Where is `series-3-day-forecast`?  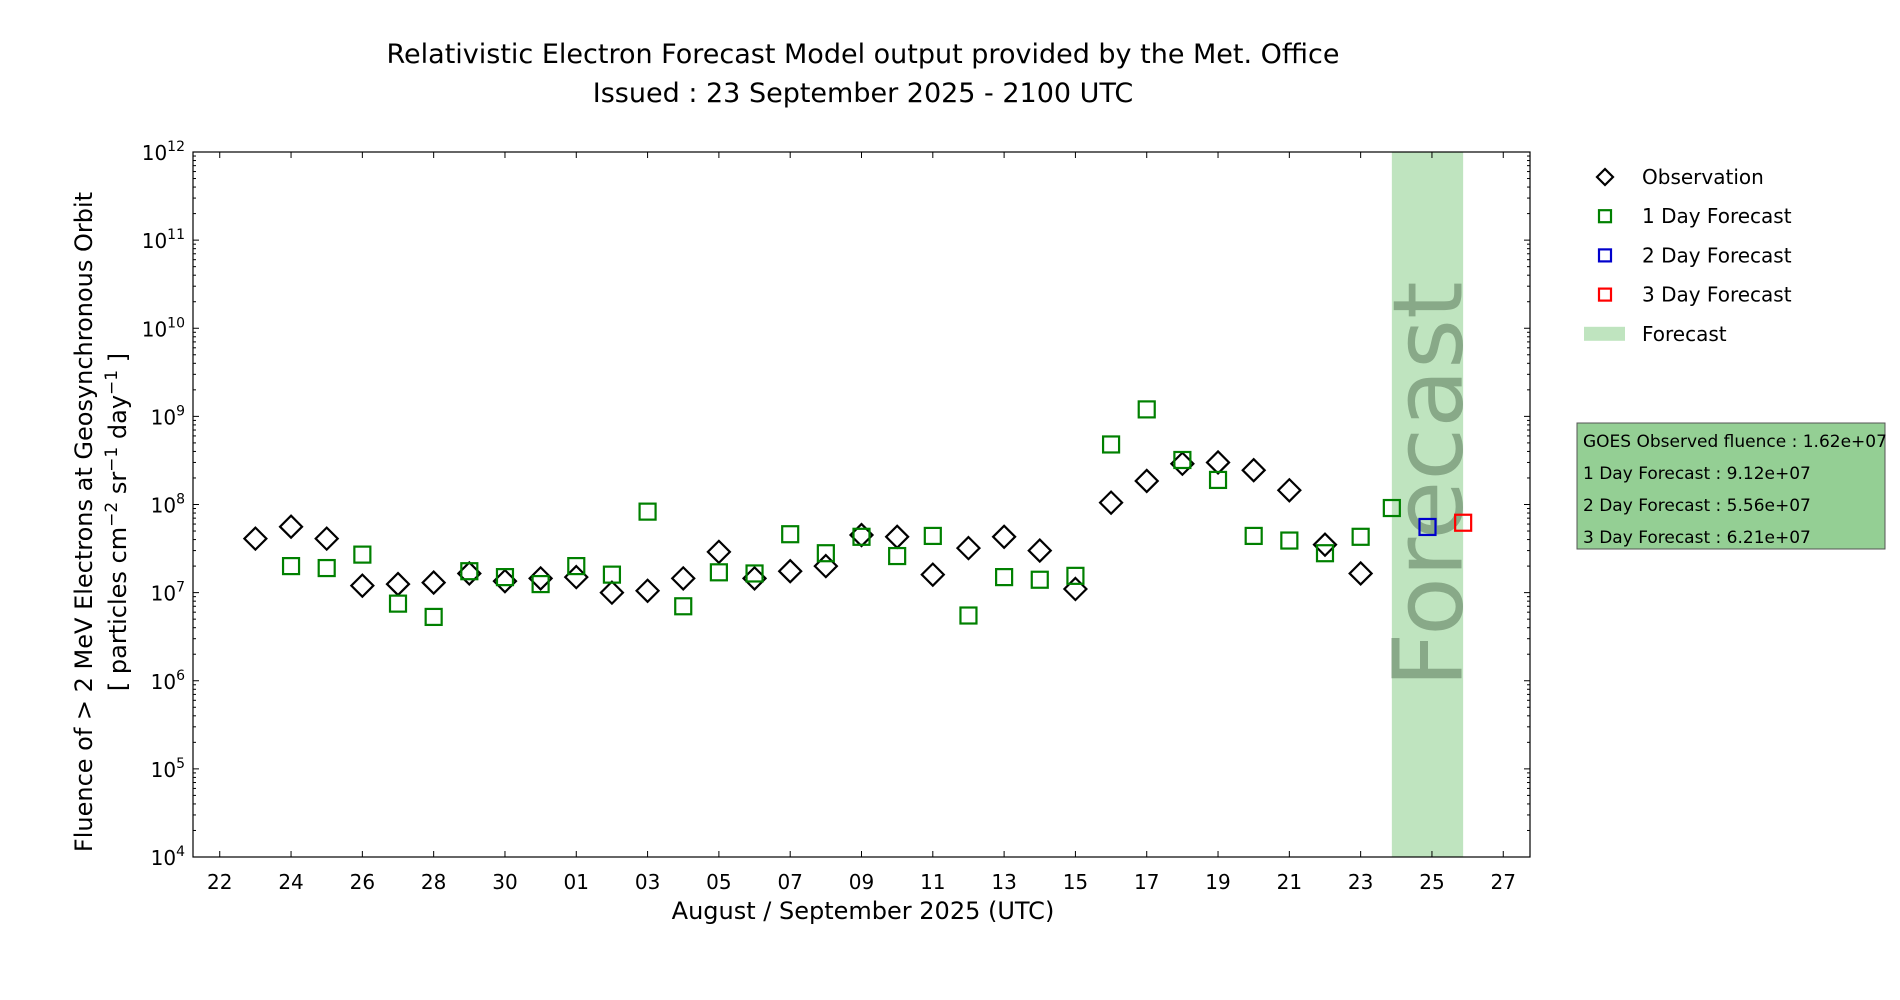
series-3-day-forecast is located at coordinates (1463, 522).